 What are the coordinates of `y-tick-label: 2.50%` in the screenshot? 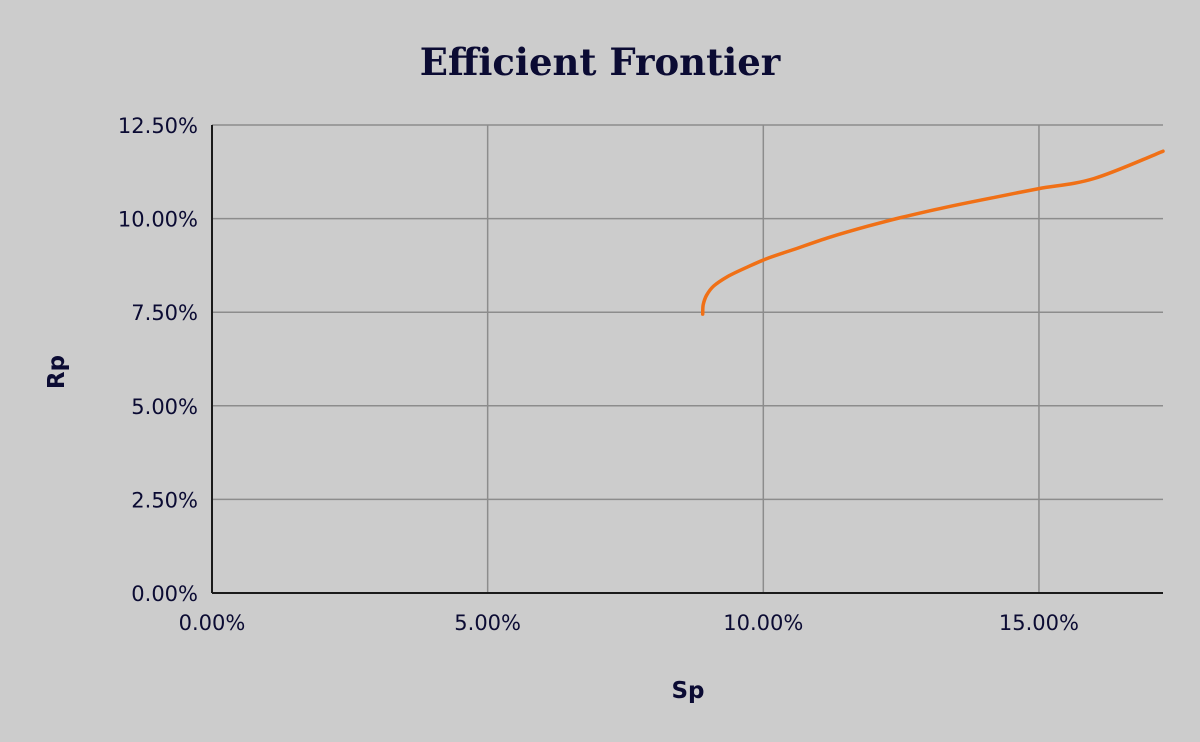 It's located at (164, 500).